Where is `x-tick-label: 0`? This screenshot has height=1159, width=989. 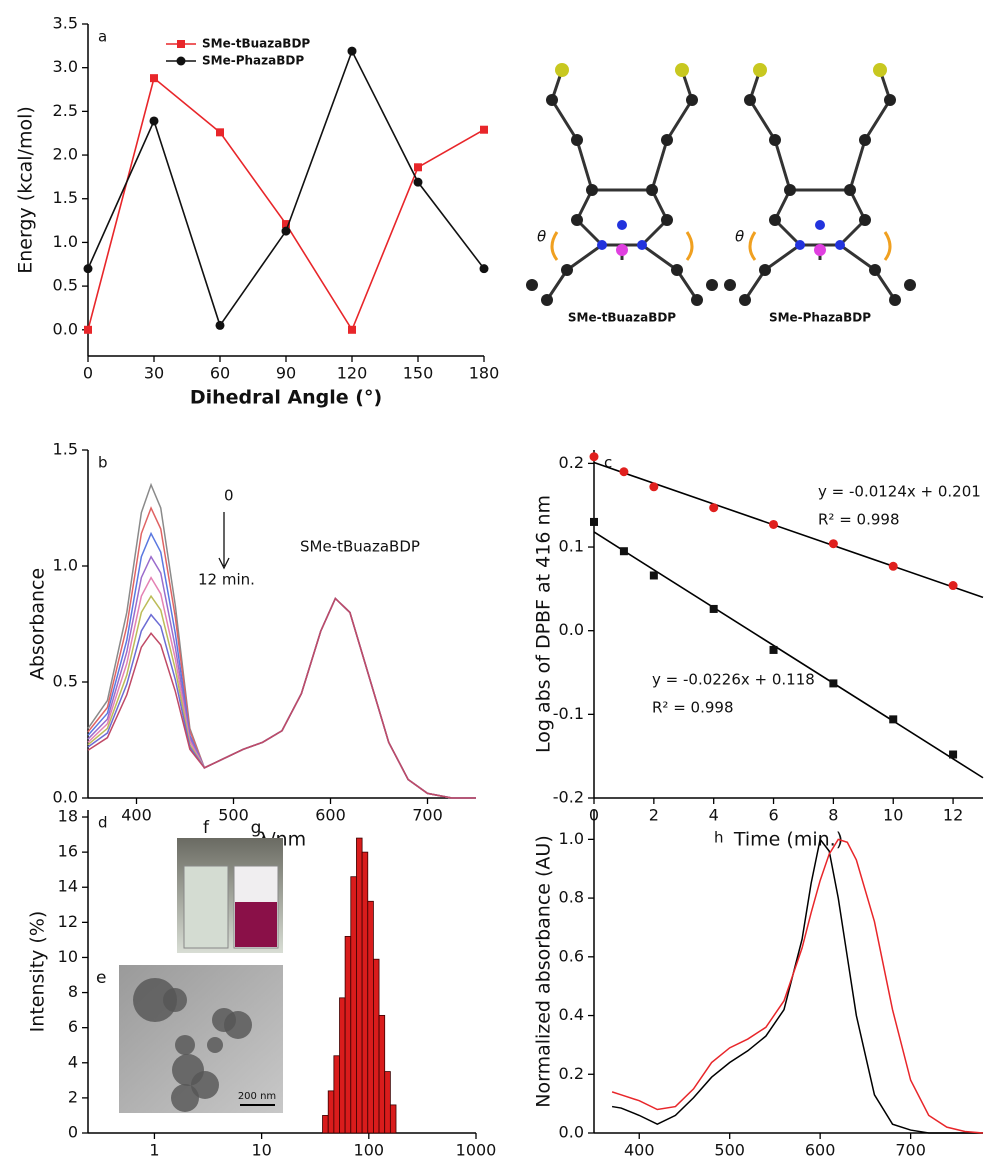
x-tick-label: 0 is located at coordinates (88, 373).